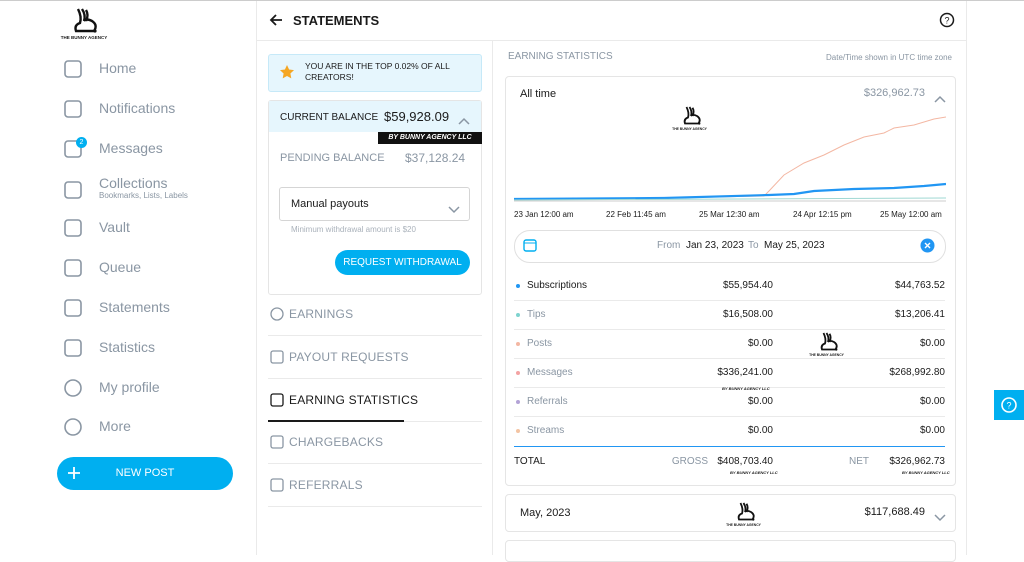  Describe the element at coordinates (932, 401) in the screenshot. I see `net-value: $0.00` at that location.